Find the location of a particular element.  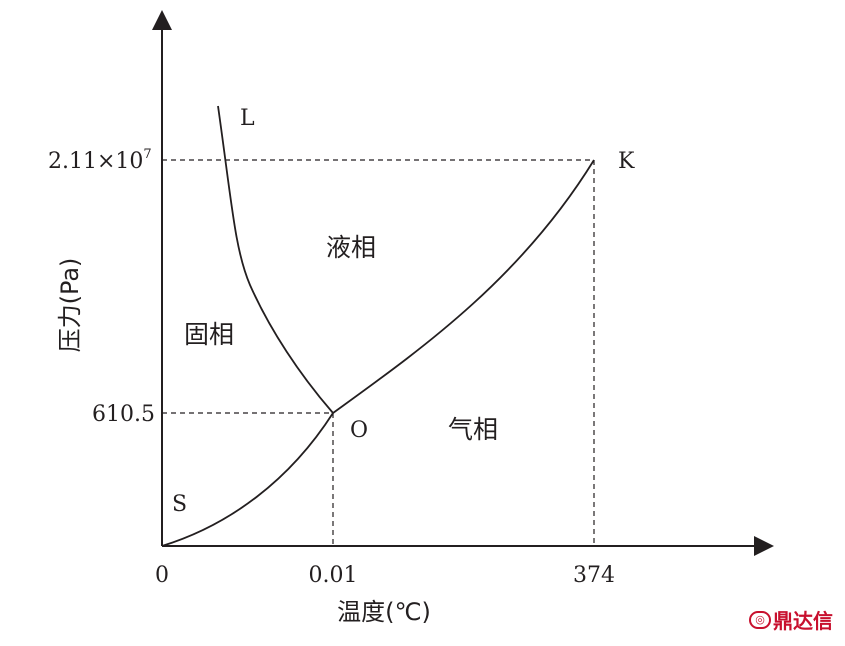

watermark-text: 鼎达信 is located at coordinates (803, 621).